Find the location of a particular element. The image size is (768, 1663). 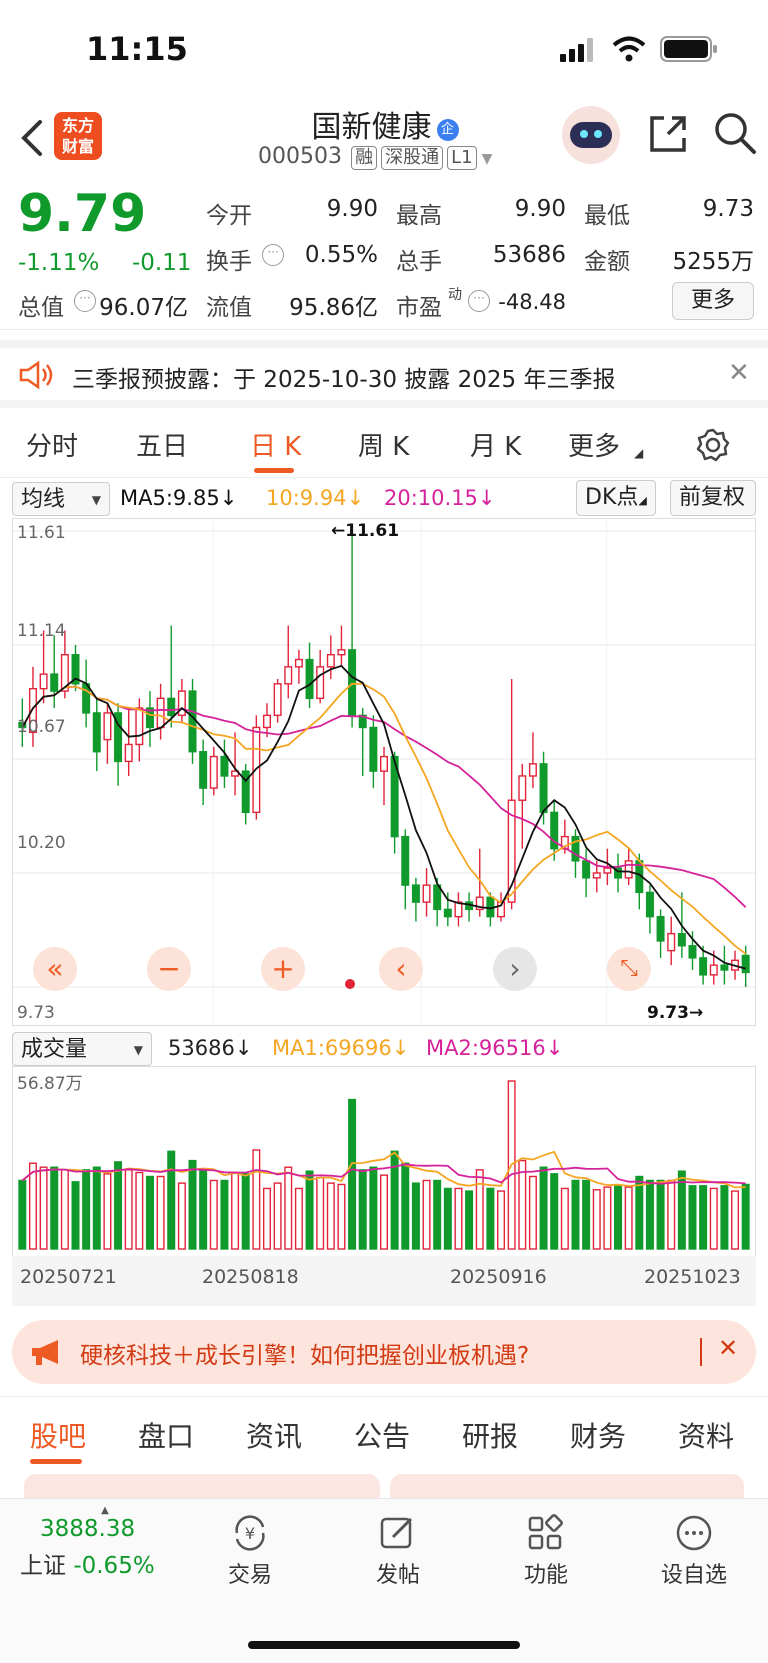

ma10-value: 10:9.94↓ is located at coordinates (315, 498).